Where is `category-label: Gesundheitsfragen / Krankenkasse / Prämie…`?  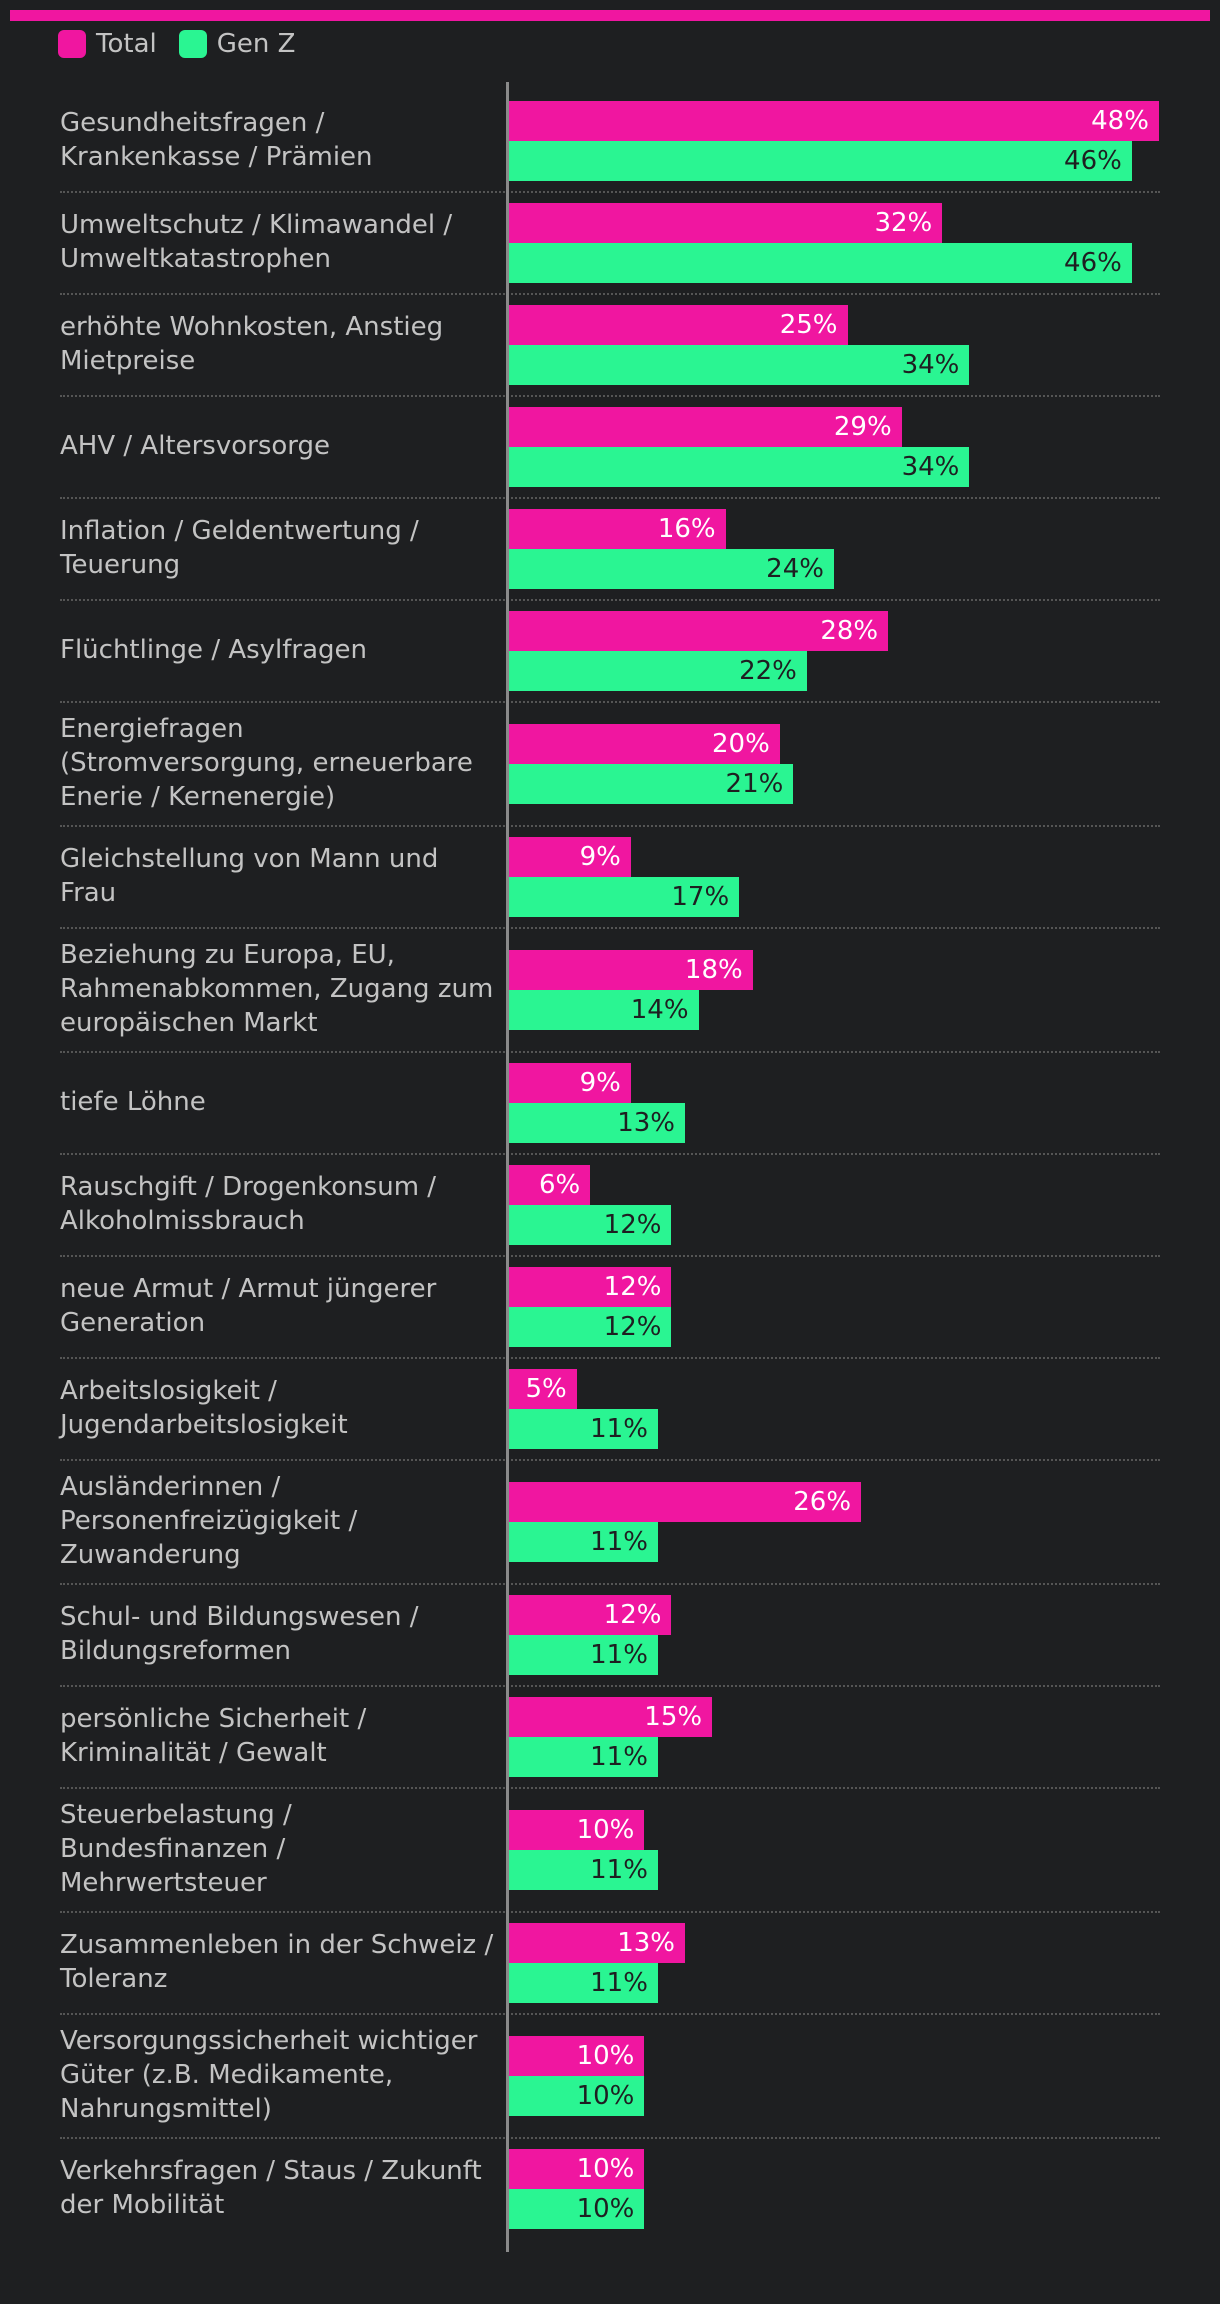
category-label: Gesundheitsfragen / Krankenkasse / Prämie… is located at coordinates (280, 140).